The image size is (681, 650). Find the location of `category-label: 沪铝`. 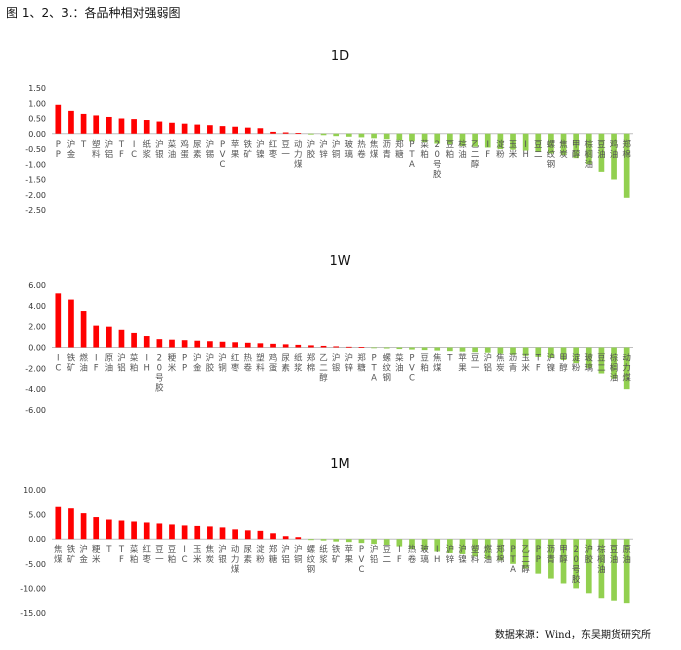

category-label: 沪铝 is located at coordinates (109, 149).